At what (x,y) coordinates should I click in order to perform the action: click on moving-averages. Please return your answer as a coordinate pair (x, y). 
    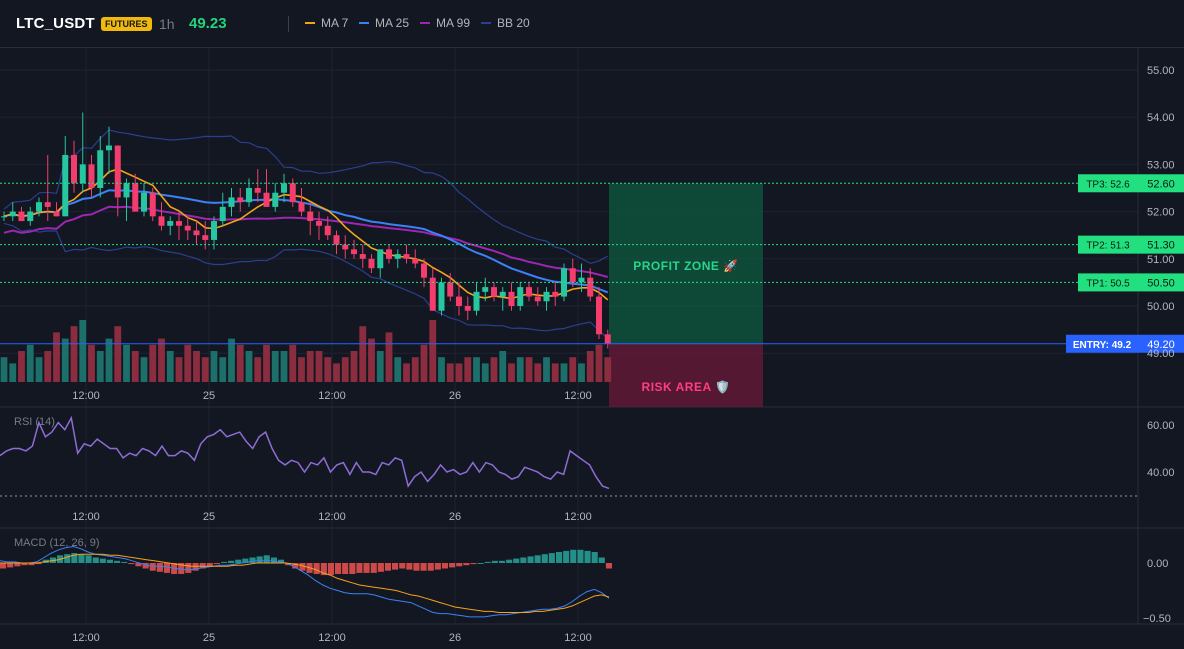
    Looking at the image, I should click on (306, 234).